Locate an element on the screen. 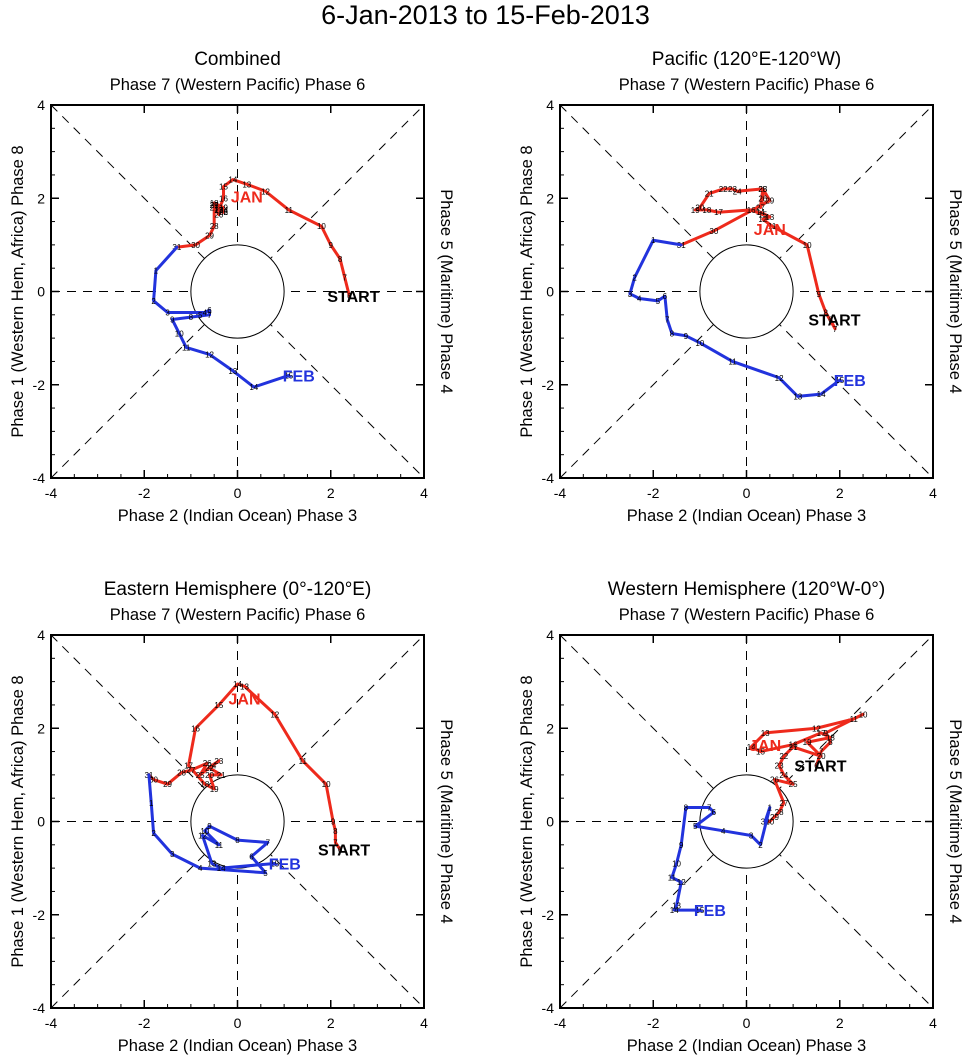  x-tick-label: -2 is located at coordinates (653, 493).